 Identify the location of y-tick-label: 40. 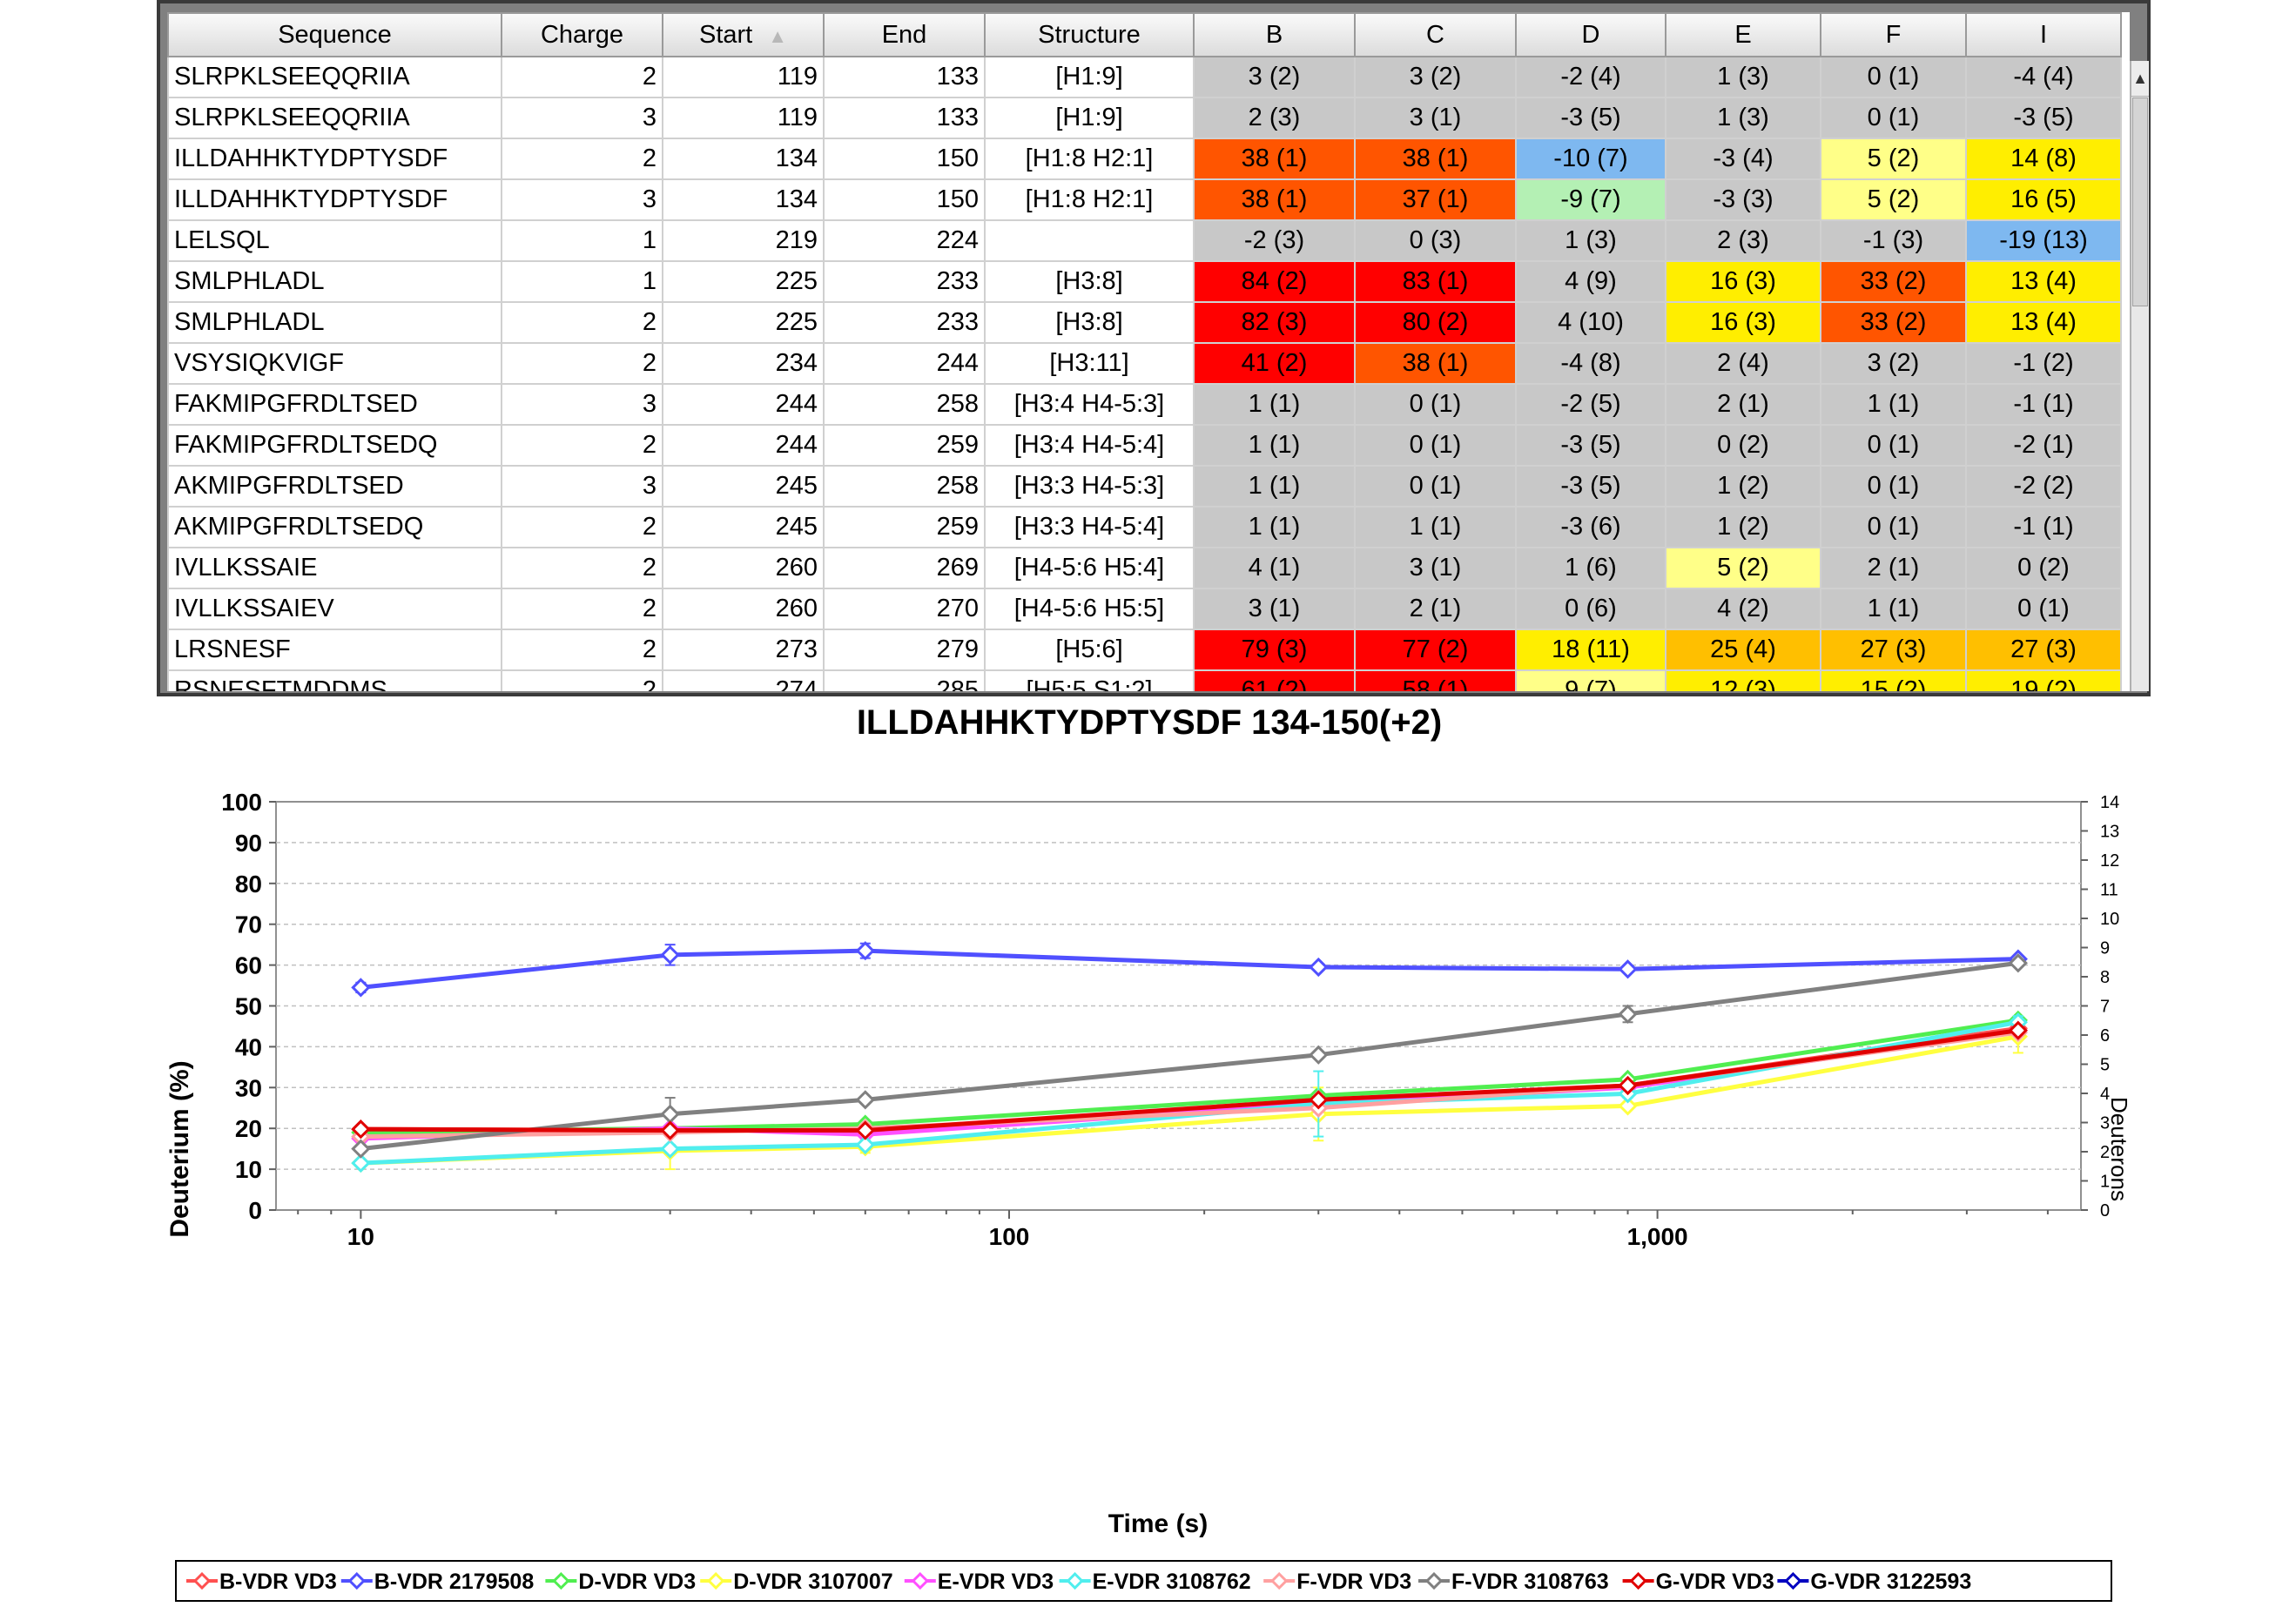
(249, 1046).